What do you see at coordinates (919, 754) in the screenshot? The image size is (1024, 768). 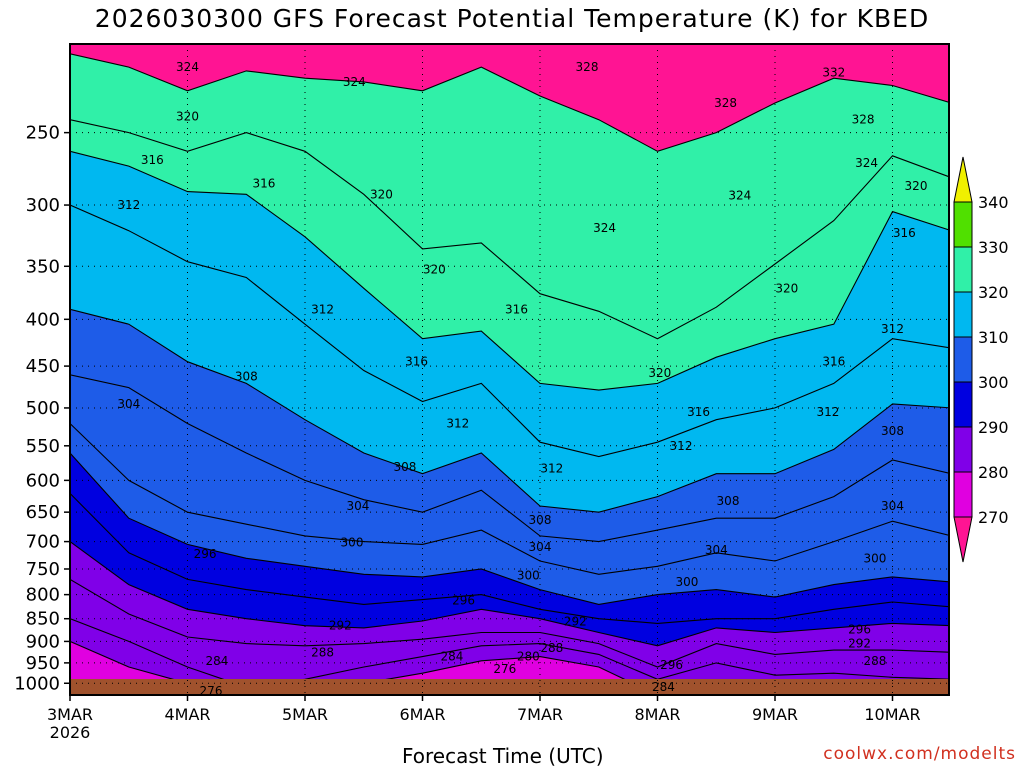 I see `source-credit: coolwx.com/modelts` at bounding box center [919, 754].